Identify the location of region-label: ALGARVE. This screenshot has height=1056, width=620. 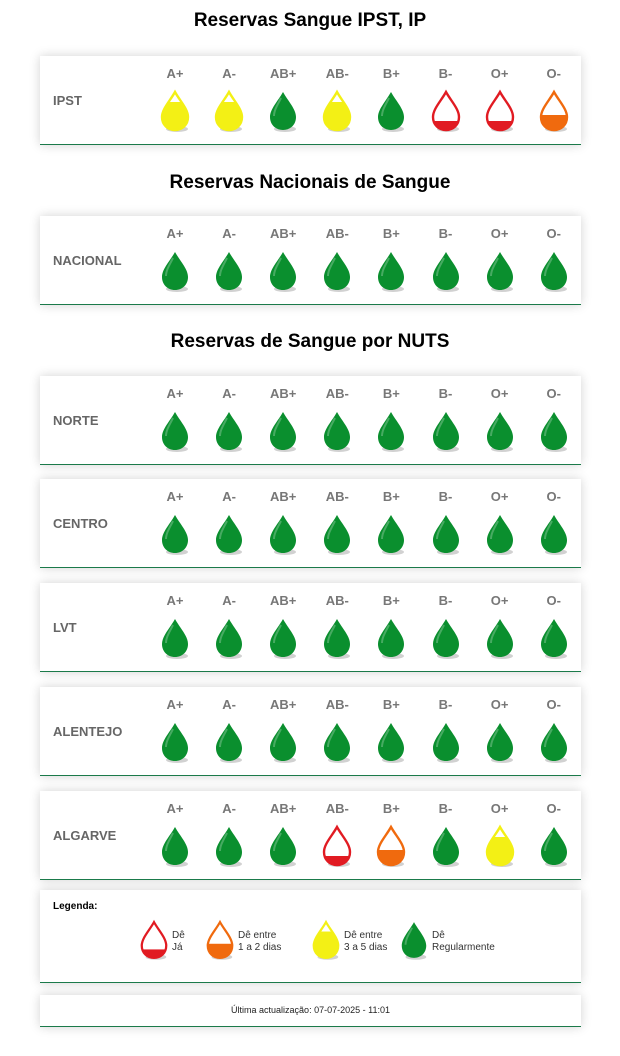
(85, 835).